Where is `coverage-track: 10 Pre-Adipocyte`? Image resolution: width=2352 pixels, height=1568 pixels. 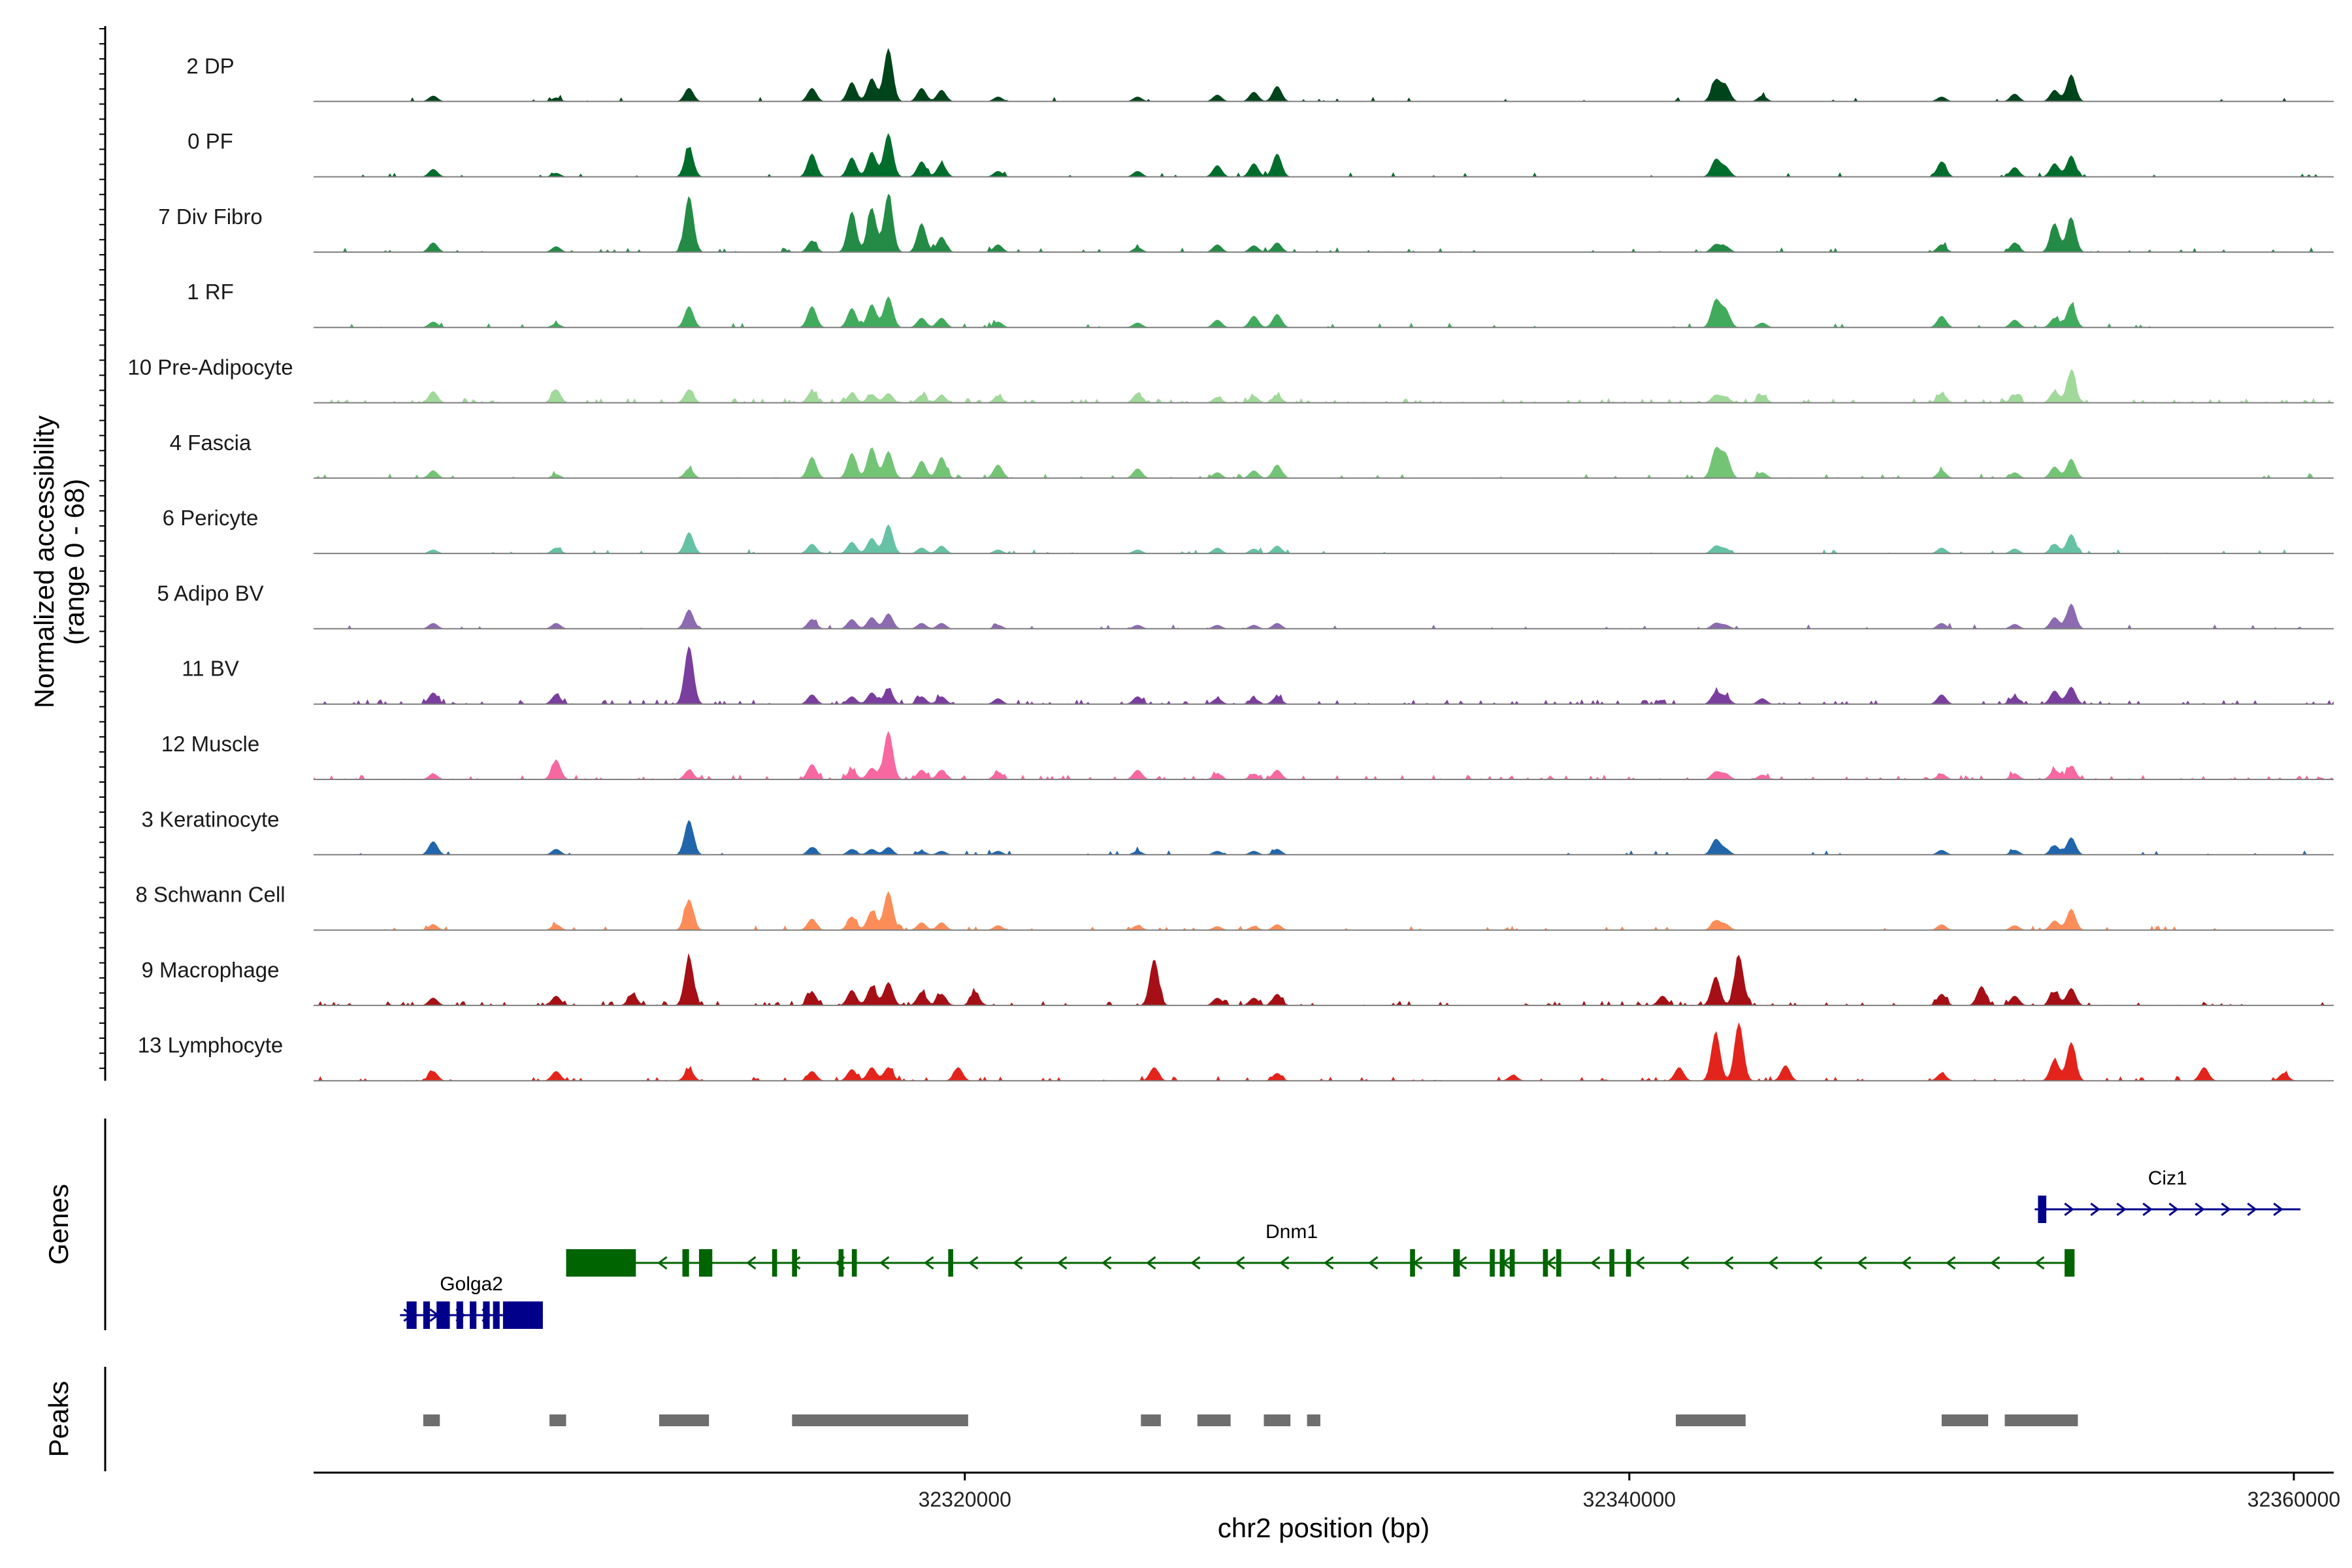 coverage-track: 10 Pre-Adipocyte is located at coordinates (1230, 379).